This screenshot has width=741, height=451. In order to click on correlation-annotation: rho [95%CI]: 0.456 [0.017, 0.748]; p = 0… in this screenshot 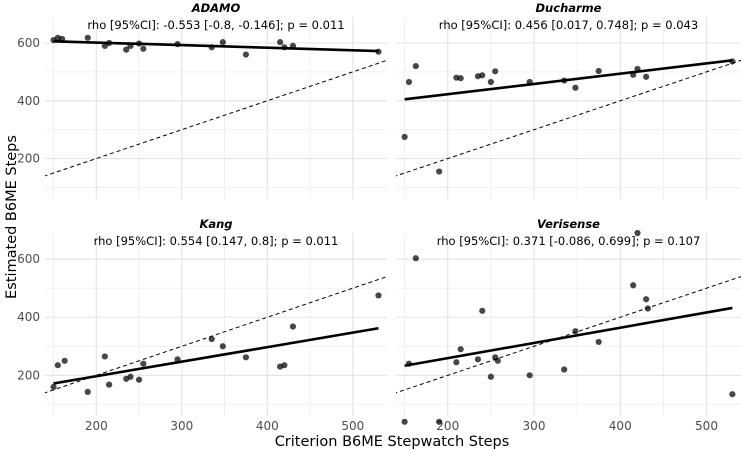, I will do `click(568, 25)`.